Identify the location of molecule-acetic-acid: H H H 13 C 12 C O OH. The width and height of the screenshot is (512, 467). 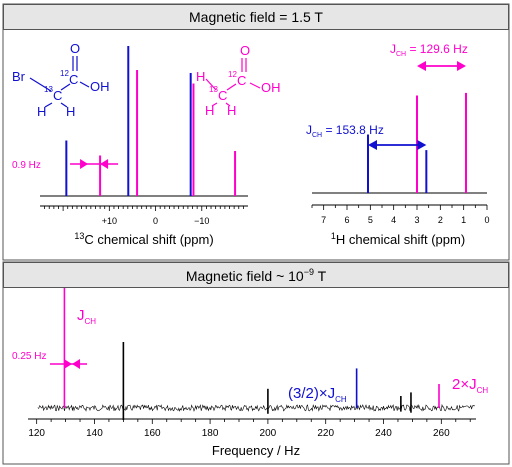
(238, 80).